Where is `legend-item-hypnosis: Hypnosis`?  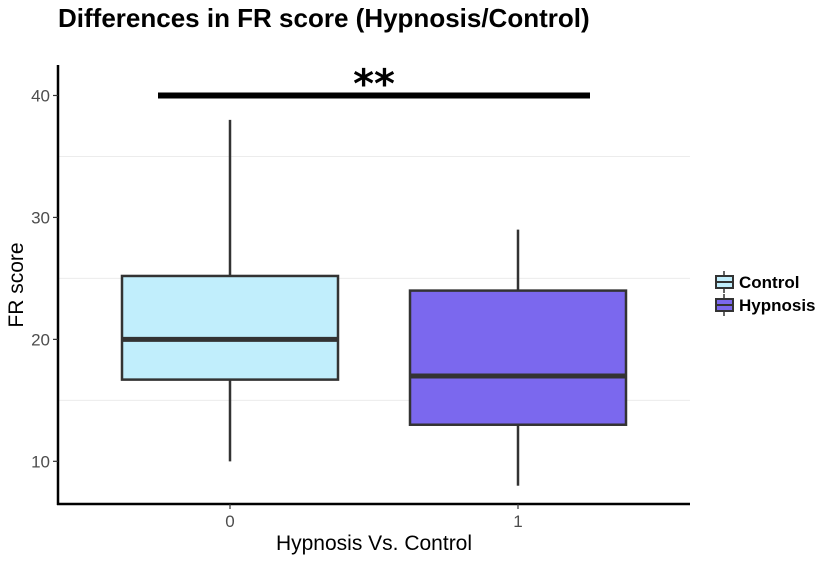
legend-item-hypnosis: Hypnosis is located at coordinates (765, 305).